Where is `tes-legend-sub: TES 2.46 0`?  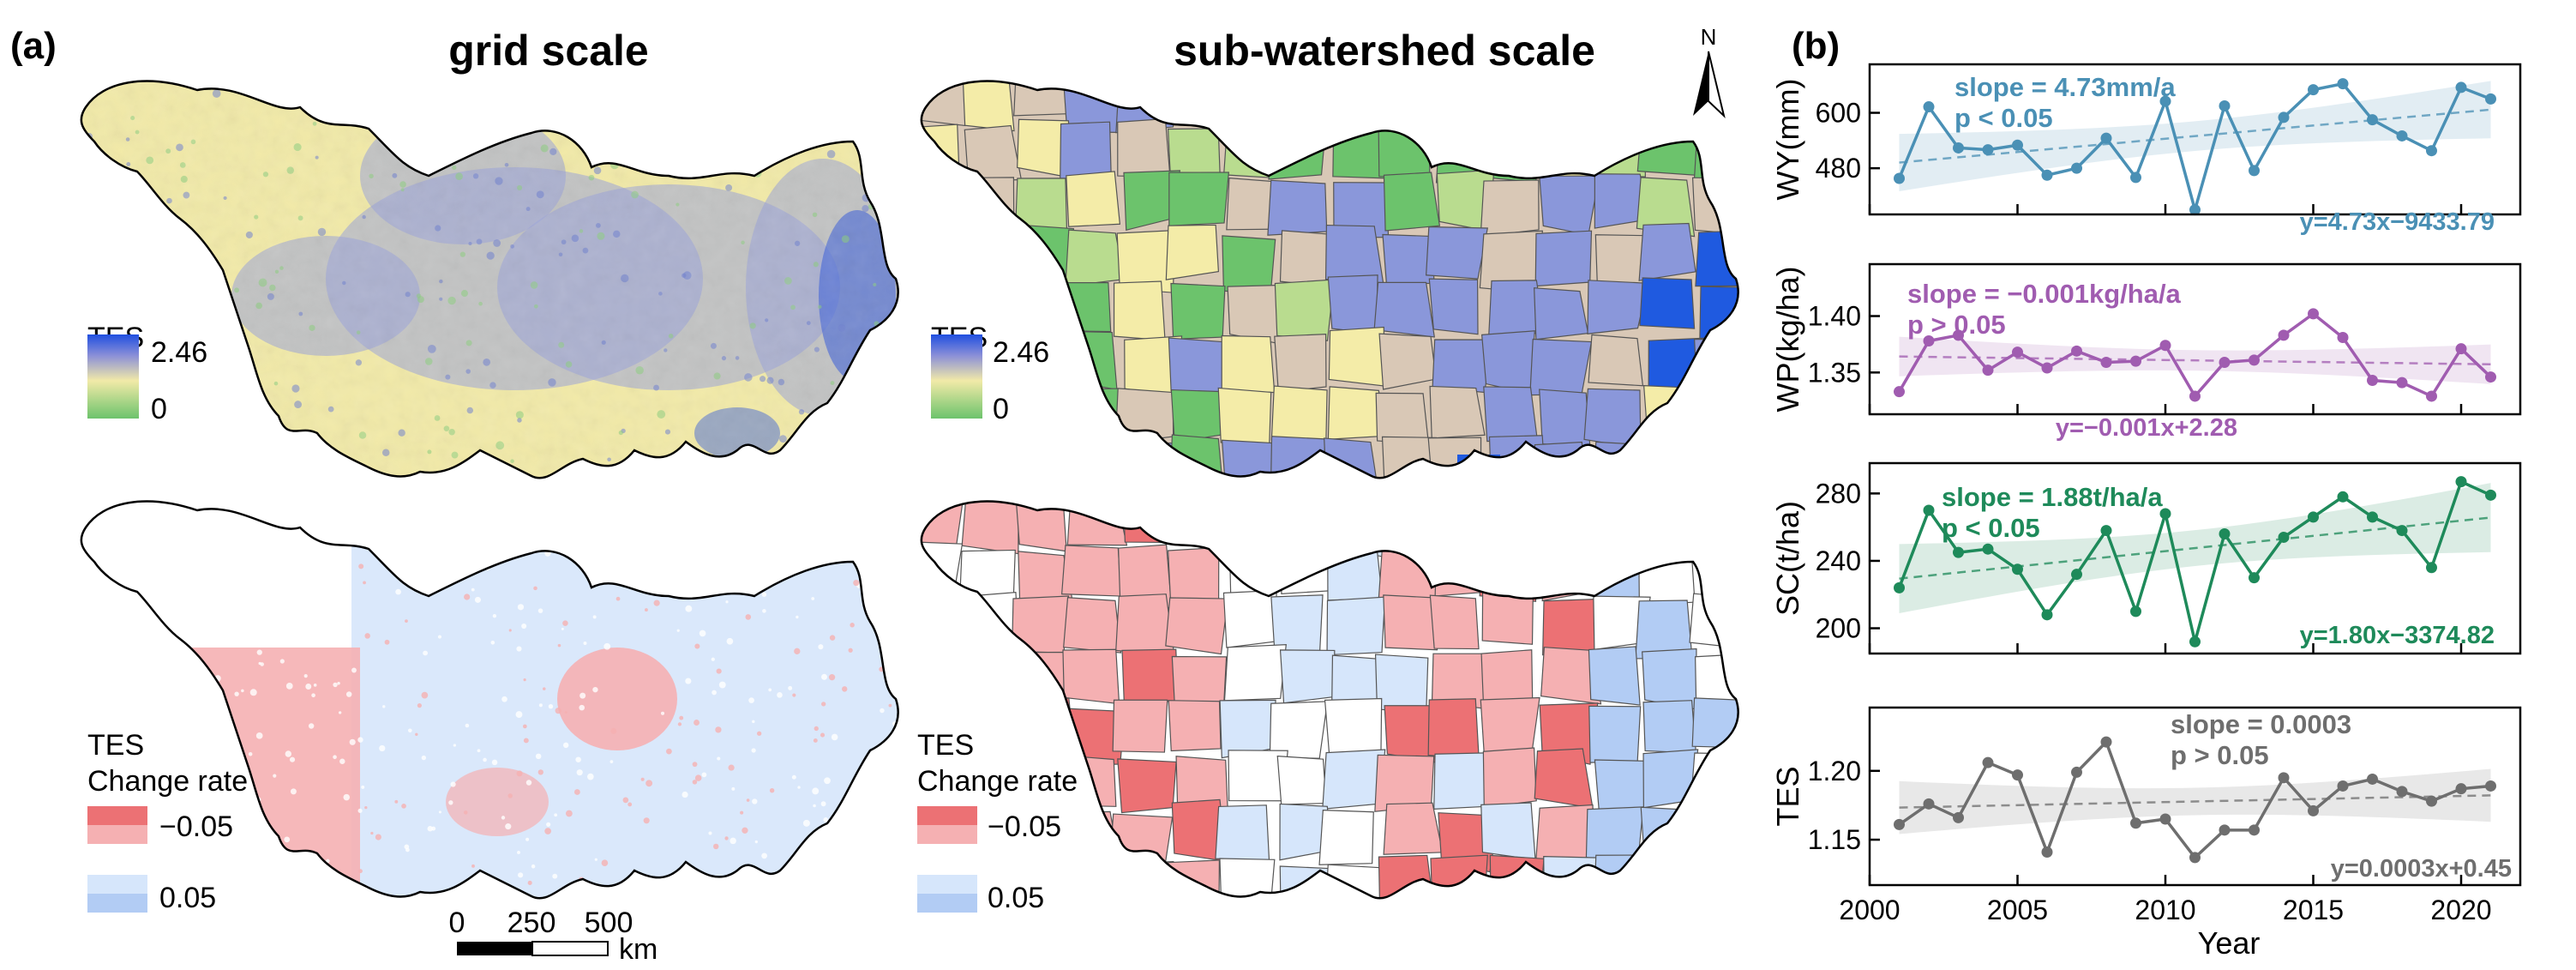 tes-legend-sub: TES 2.46 0 is located at coordinates (990, 374).